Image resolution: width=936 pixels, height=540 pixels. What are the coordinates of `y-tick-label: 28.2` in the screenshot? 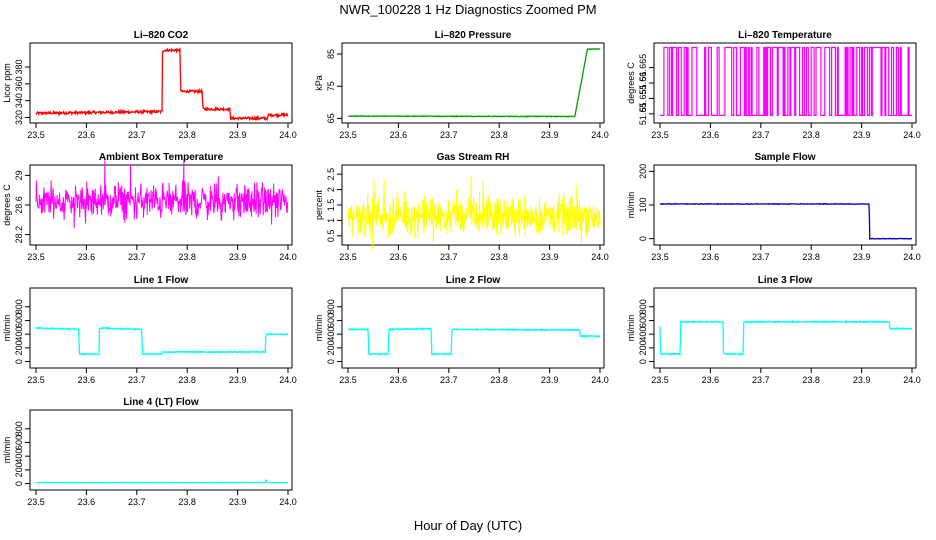 It's located at (19, 235).